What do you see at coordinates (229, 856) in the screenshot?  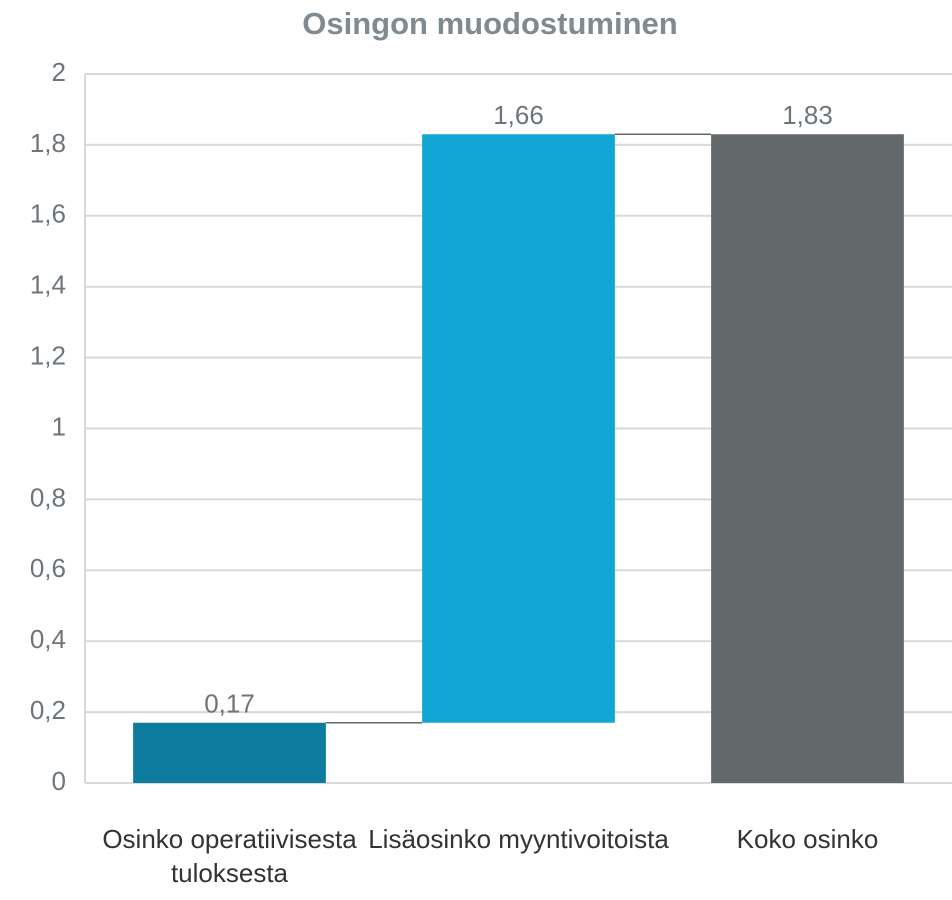 I see `x-tick-label: Osinko operatiivisesta tuloksesta` at bounding box center [229, 856].